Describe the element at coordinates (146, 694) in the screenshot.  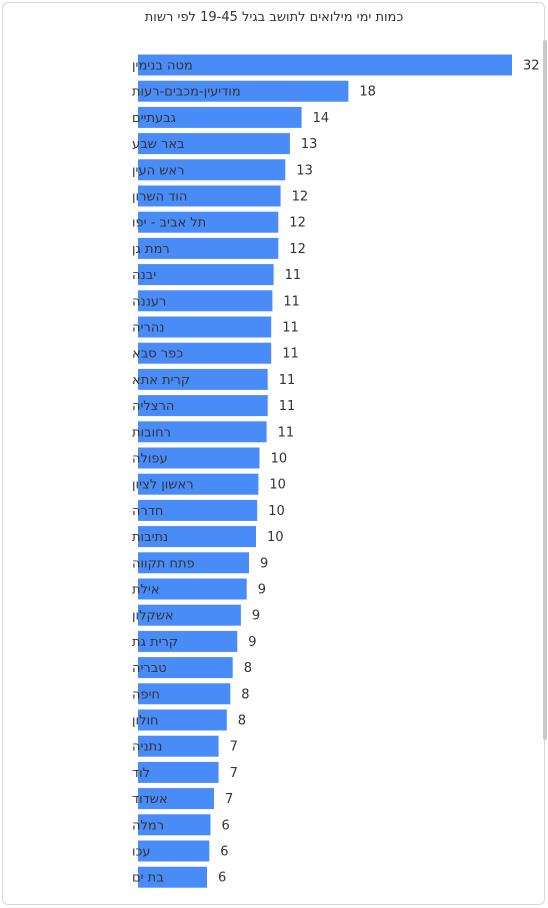
I see `category-label: חיפה` at that location.